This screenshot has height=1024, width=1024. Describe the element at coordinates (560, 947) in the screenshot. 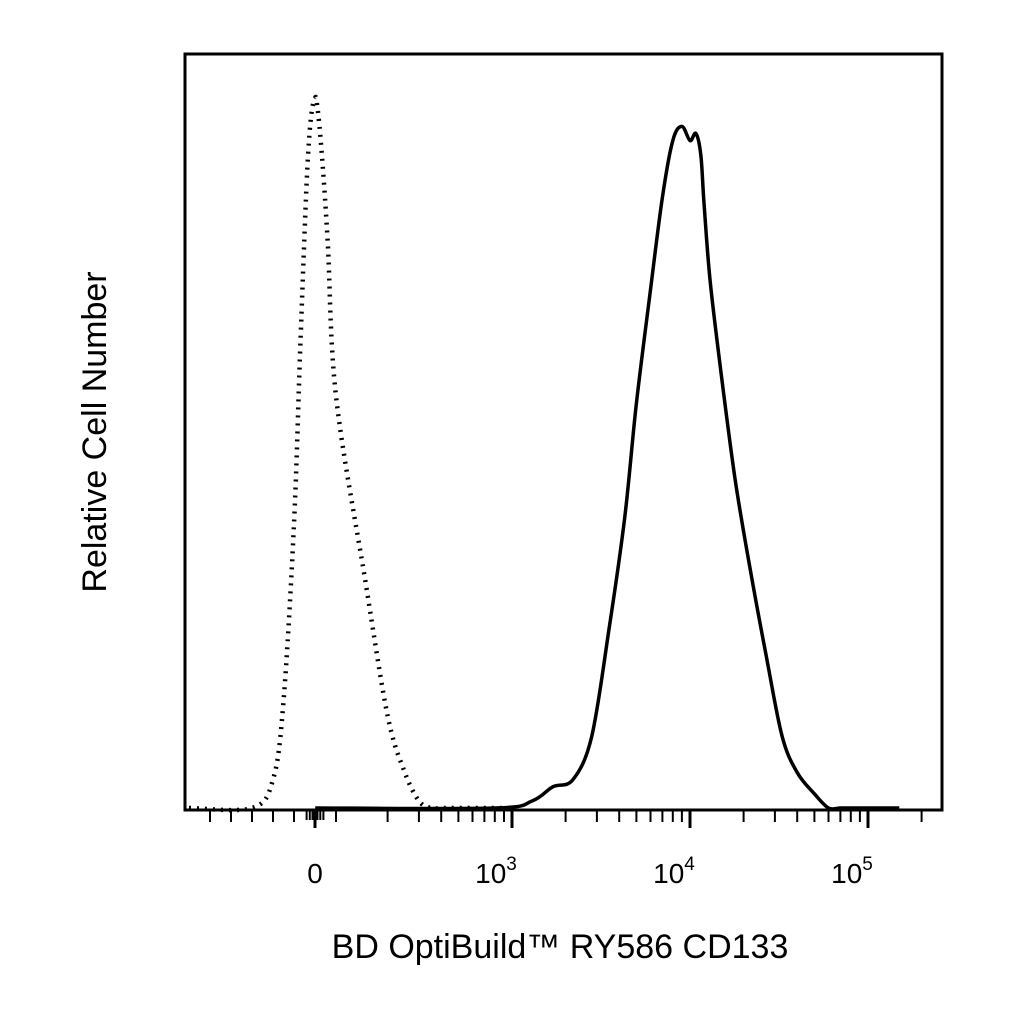

I see `x-axis-title: BD OptiBuild™ RY586 CD133` at that location.